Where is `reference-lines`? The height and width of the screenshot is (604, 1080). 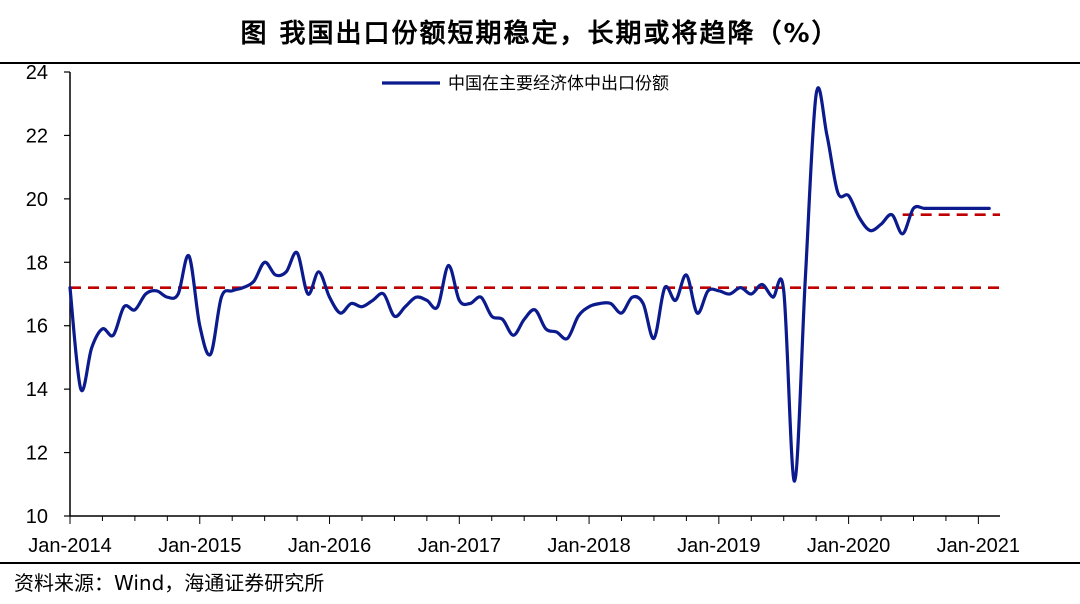
reference-lines is located at coordinates (535, 251).